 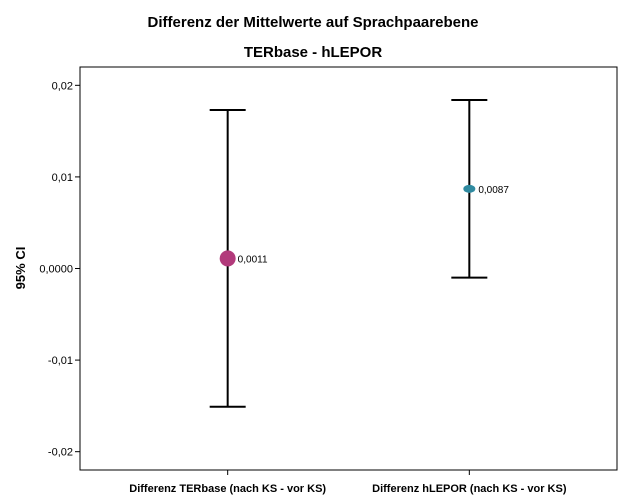 What do you see at coordinates (62, 178) in the screenshot?
I see `y-tick-label: 0,01` at bounding box center [62, 178].